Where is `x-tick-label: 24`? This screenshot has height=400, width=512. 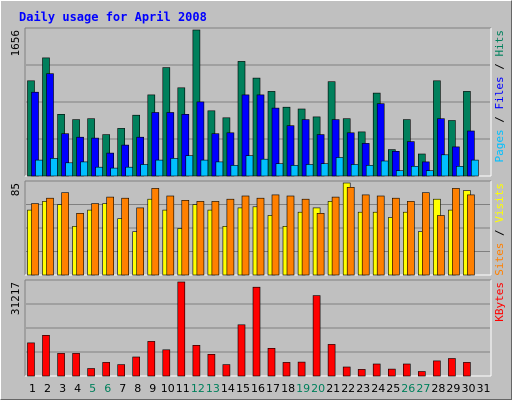
x-tick-label: 24 is located at coordinates (378, 388).